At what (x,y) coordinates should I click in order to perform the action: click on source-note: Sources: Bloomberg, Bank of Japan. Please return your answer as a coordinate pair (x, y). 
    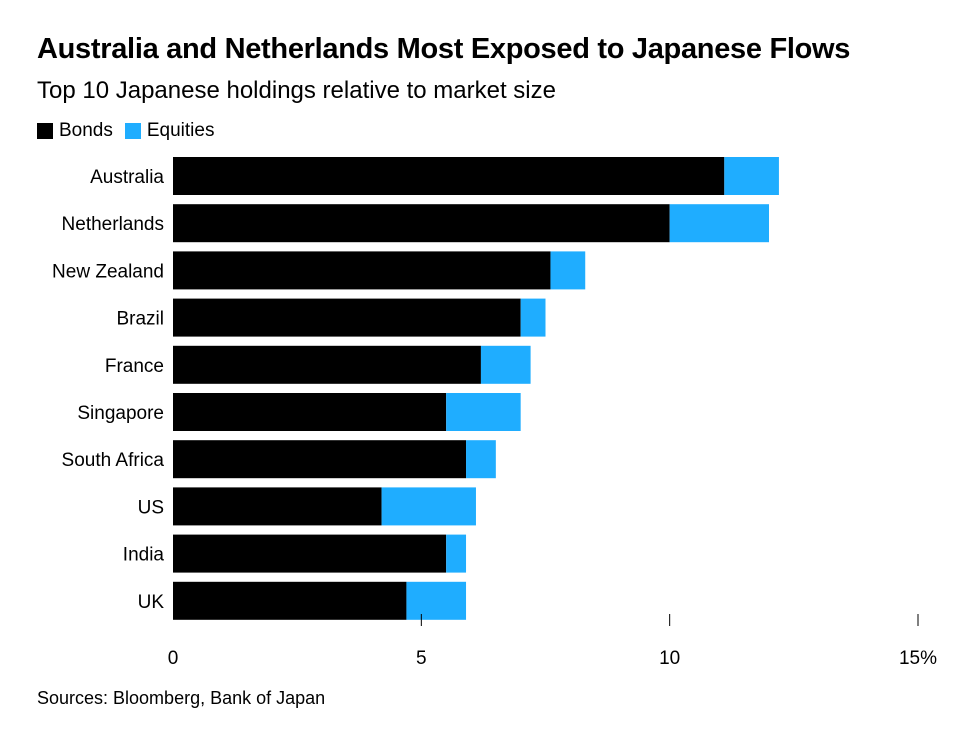
    Looking at the image, I should click on (181, 698).